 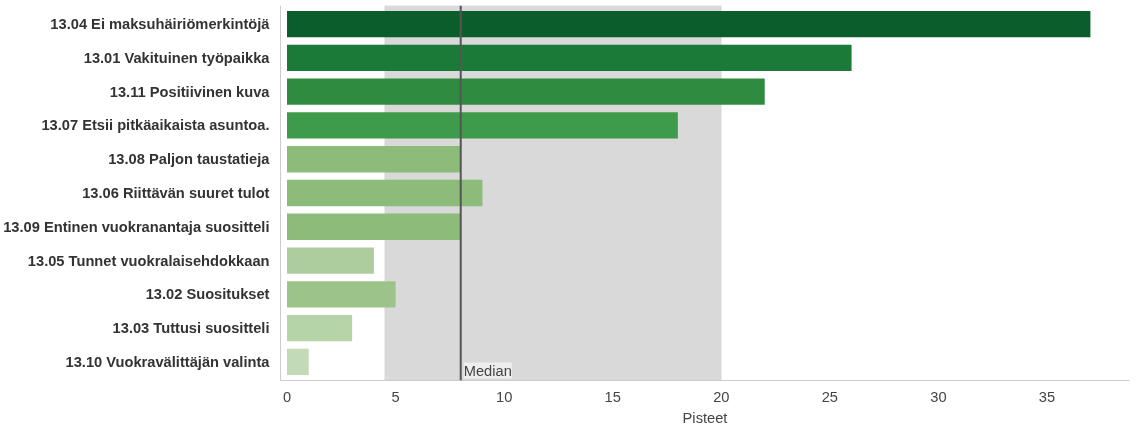 I want to click on y-tick-label: 13.04 Ei maksuhäiriömerkintöjä, so click(x=160, y=24).